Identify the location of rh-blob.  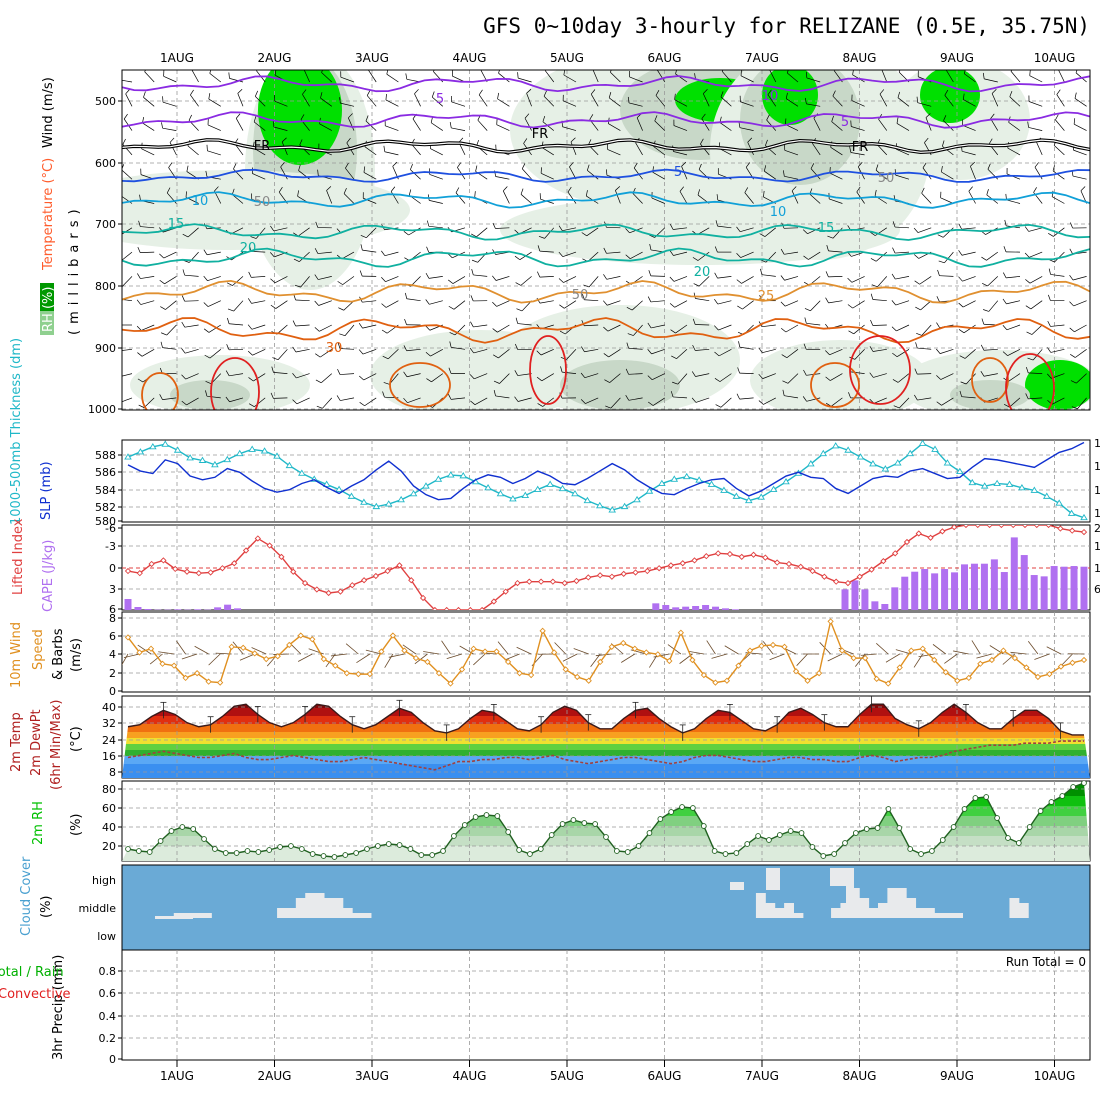
(790, 97).